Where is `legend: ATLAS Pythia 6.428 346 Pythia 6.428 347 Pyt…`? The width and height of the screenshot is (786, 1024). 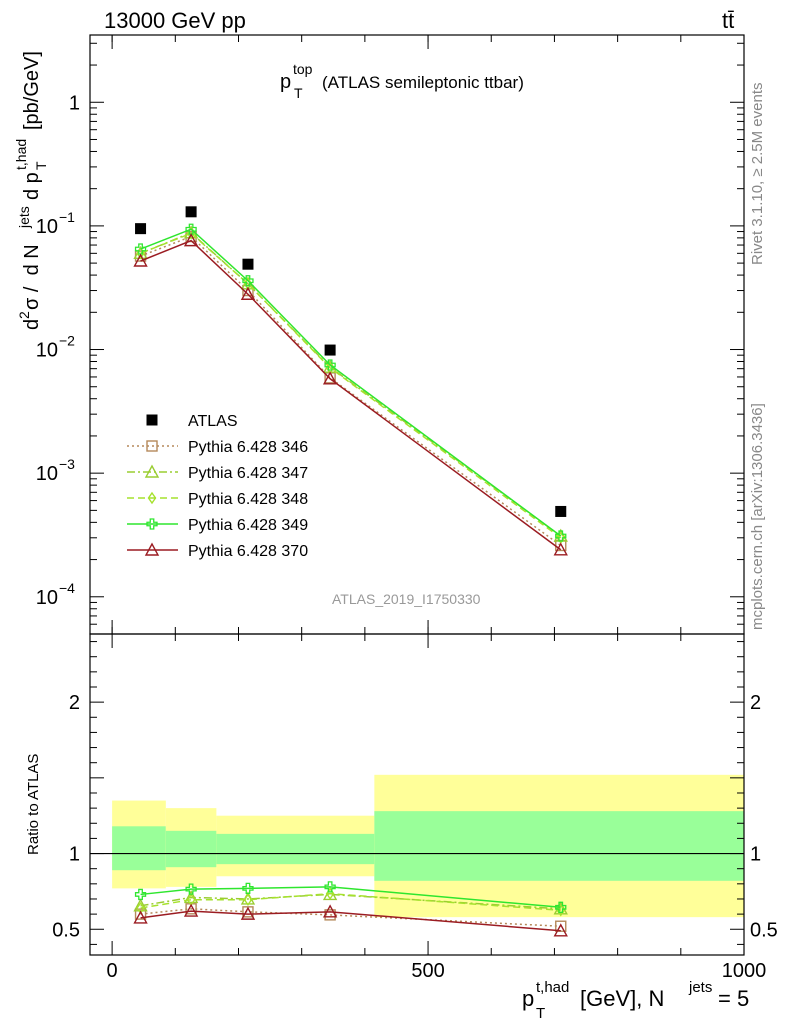 legend: ATLAS Pythia 6.428 346 Pythia 6.428 347 Pyt… is located at coordinates (217, 486).